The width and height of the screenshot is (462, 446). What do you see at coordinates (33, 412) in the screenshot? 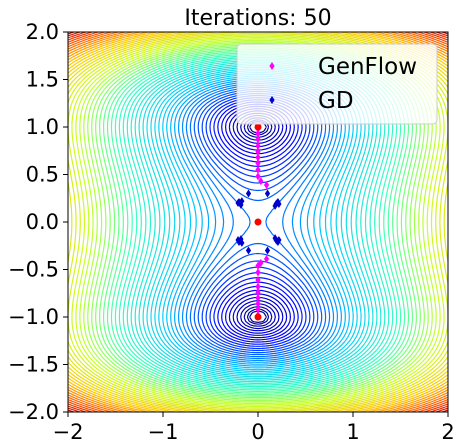
I see `y-tick-label: −2.0` at bounding box center [33, 412].